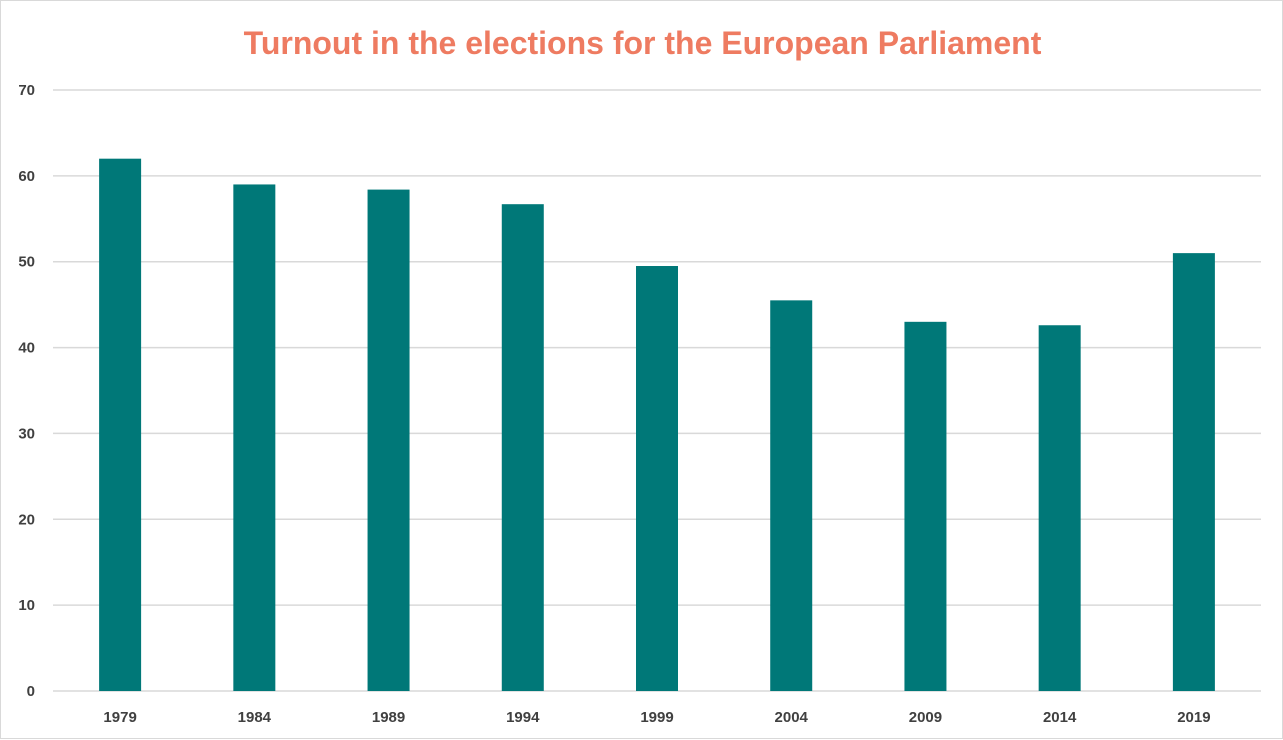 The width and height of the screenshot is (1283, 740). I want to click on y-axis-ticks: 0 10 20 30 40 50 60 70, so click(26, 391).